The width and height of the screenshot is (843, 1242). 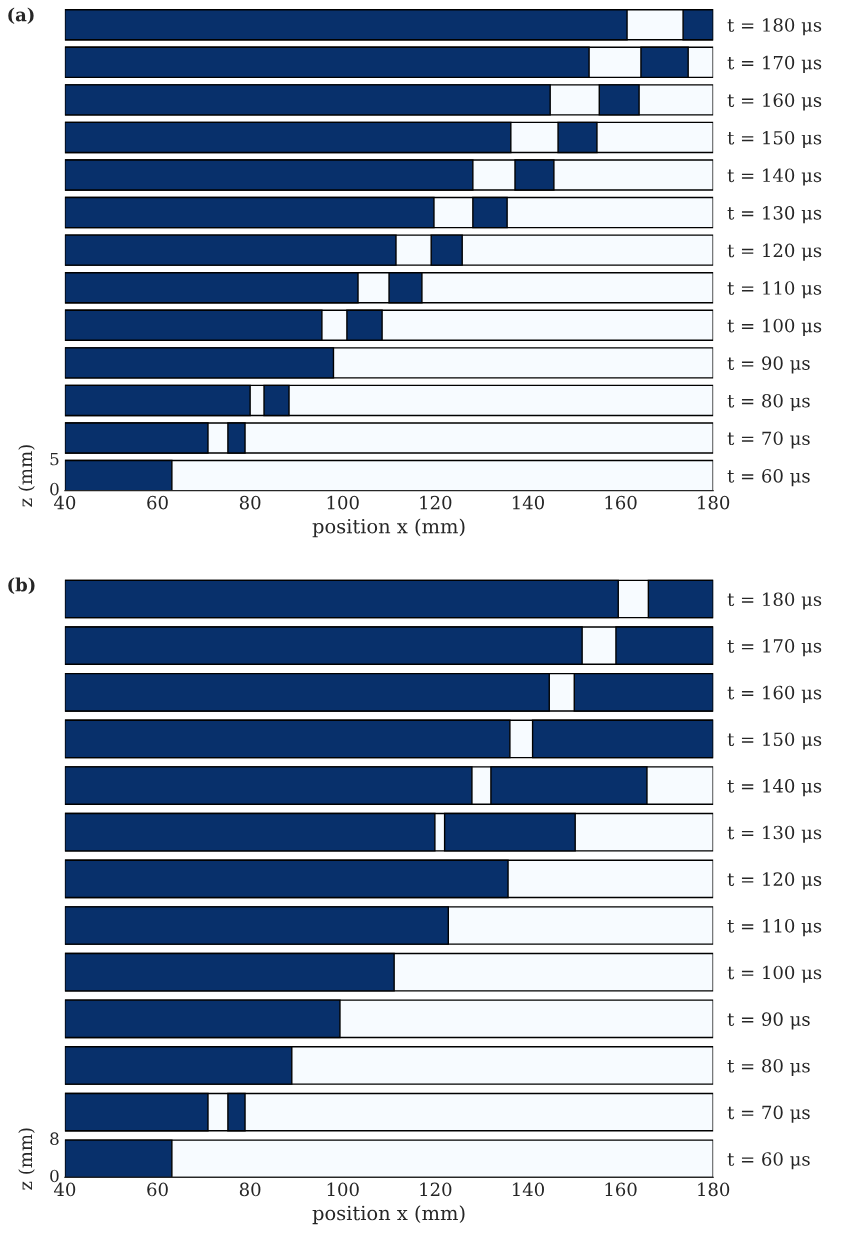 I want to click on chart-title: (a), so click(x=21, y=15).